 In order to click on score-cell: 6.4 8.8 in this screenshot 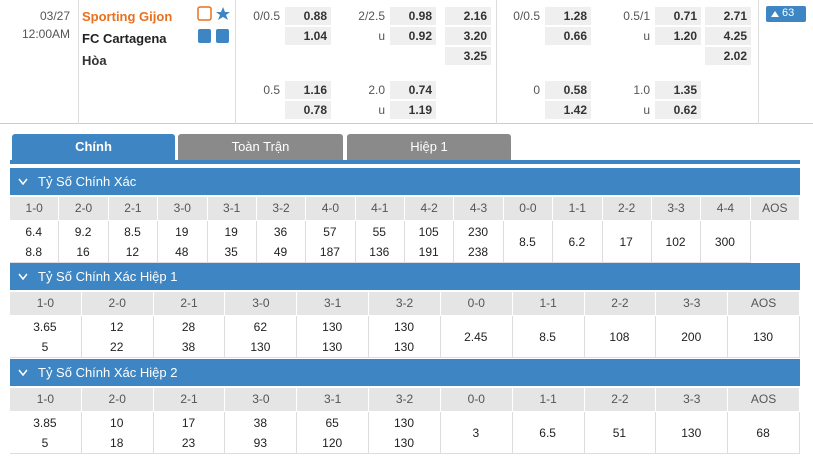, I will do `click(35, 242)`.